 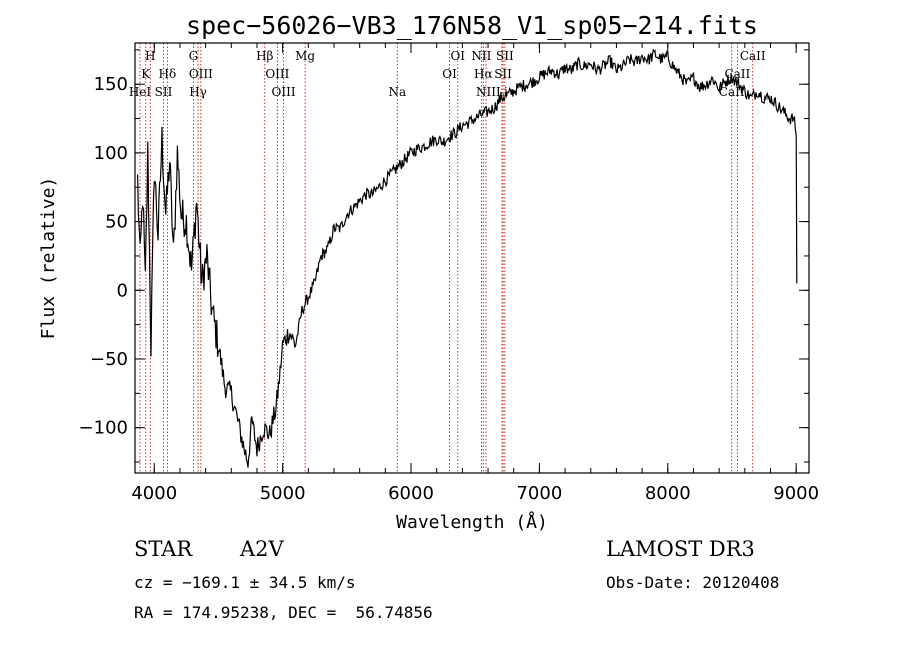 I want to click on y-tick-label: 150, so click(x=111, y=84).